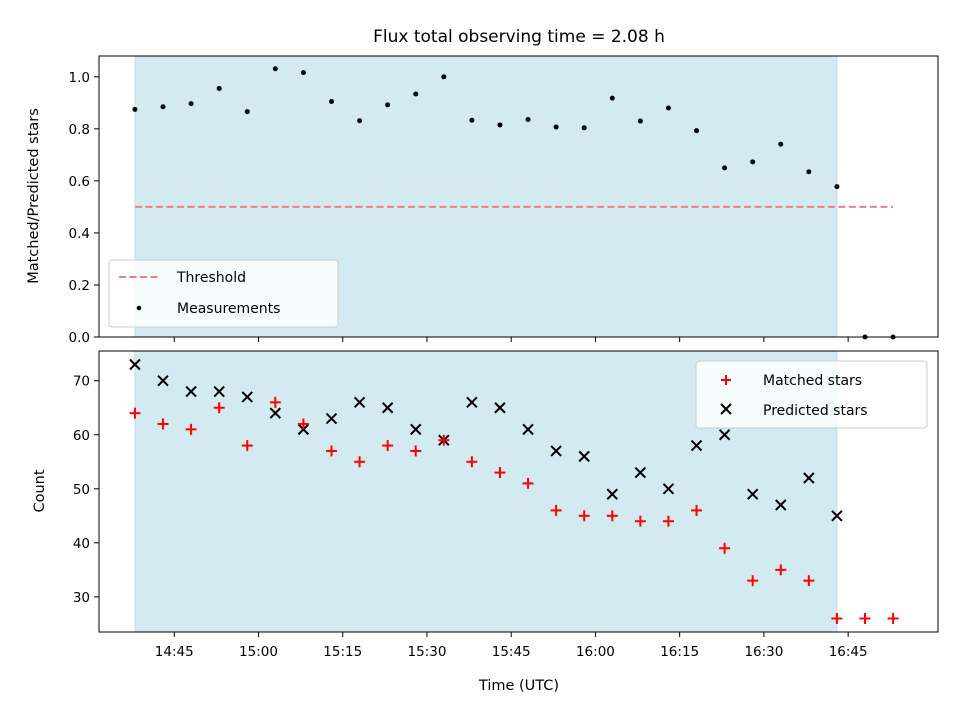  What do you see at coordinates (679, 652) in the screenshot?
I see `x-tick-label: 16:15` at bounding box center [679, 652].